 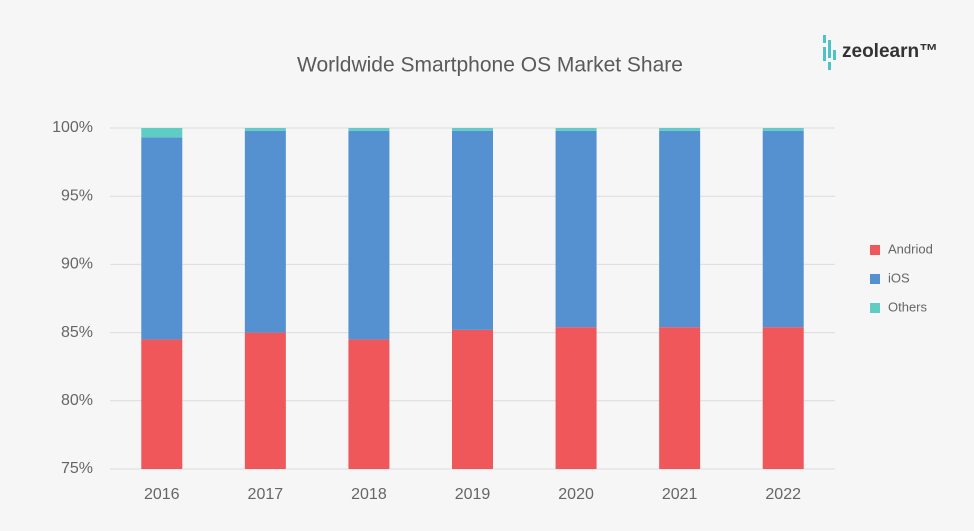 What do you see at coordinates (576, 494) in the screenshot?
I see `x-tick-label: 2020` at bounding box center [576, 494].